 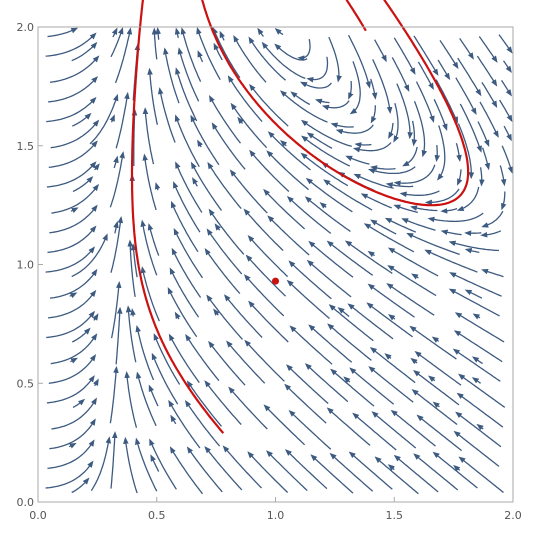 I want to click on y-tick-label-0: 0.0, so click(x=26, y=502).